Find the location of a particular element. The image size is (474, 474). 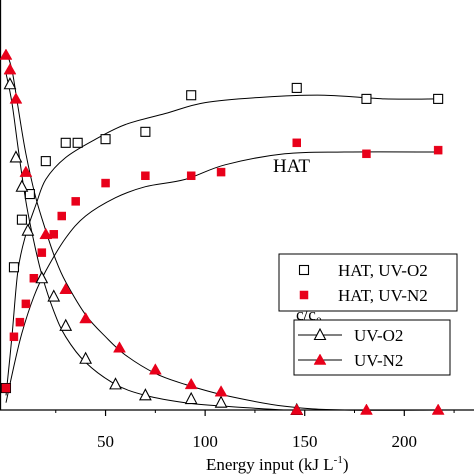

legend-top: HAT, UV-O2 HAT, UV-N2 is located at coordinates (368, 282).